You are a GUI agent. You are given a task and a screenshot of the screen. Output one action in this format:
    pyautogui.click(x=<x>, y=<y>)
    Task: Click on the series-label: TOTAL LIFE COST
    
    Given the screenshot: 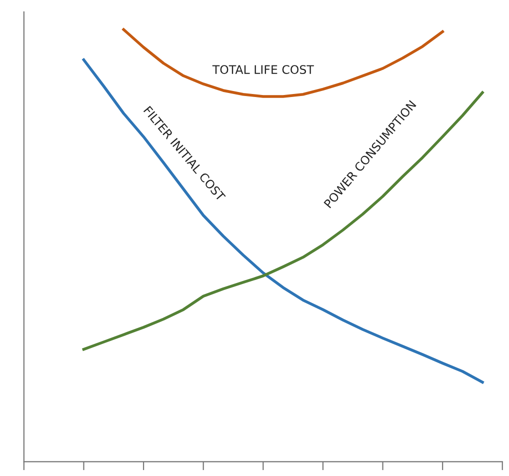 What is the action you would take?
    pyautogui.click(x=263, y=69)
    